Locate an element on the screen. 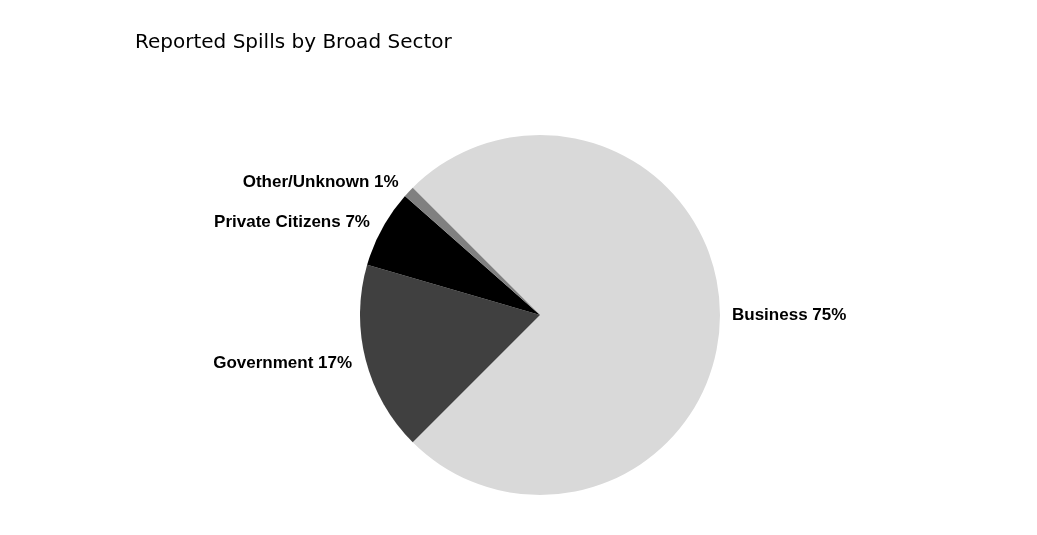 The image size is (1037, 535). slice-label: Other/Unknown 1% is located at coordinates (320, 182).